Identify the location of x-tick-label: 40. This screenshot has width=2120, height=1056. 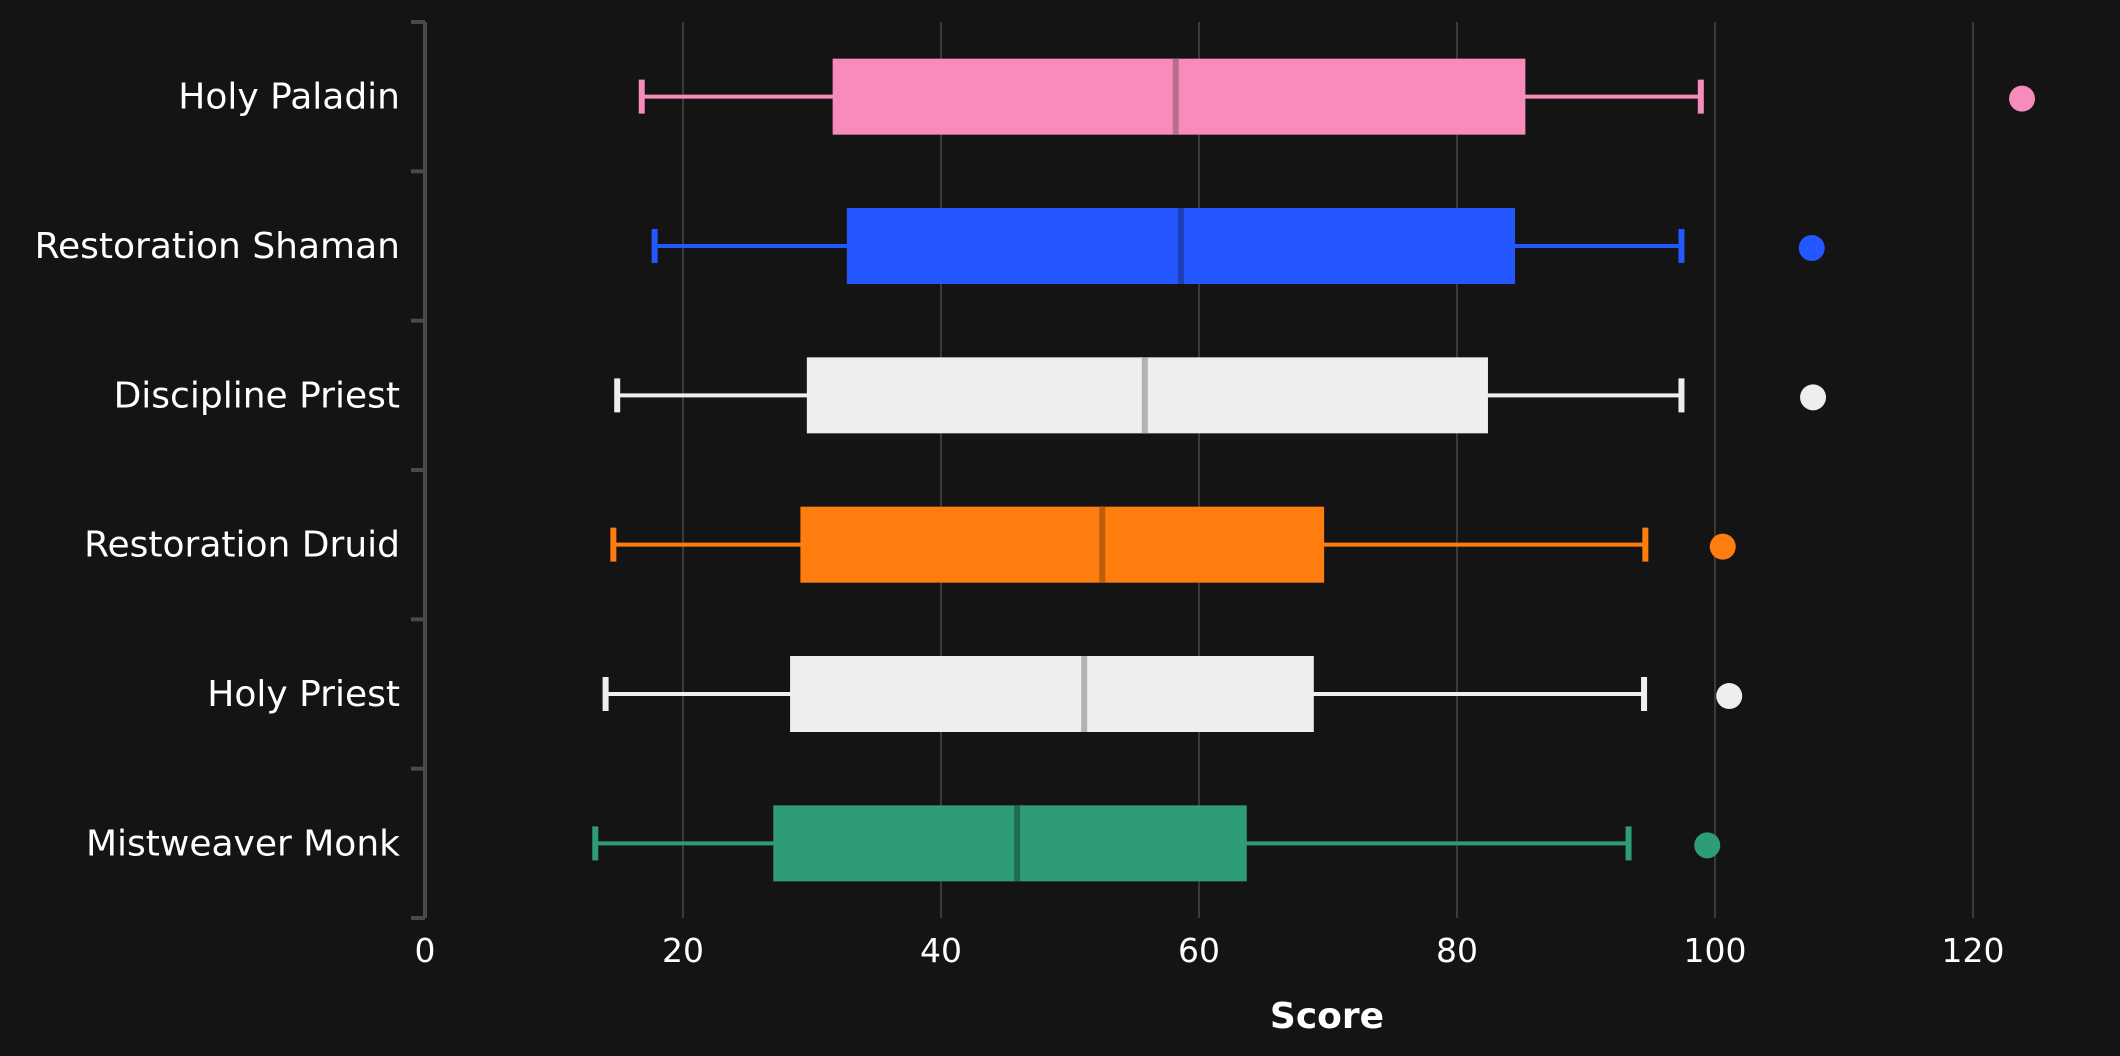
(941, 950).